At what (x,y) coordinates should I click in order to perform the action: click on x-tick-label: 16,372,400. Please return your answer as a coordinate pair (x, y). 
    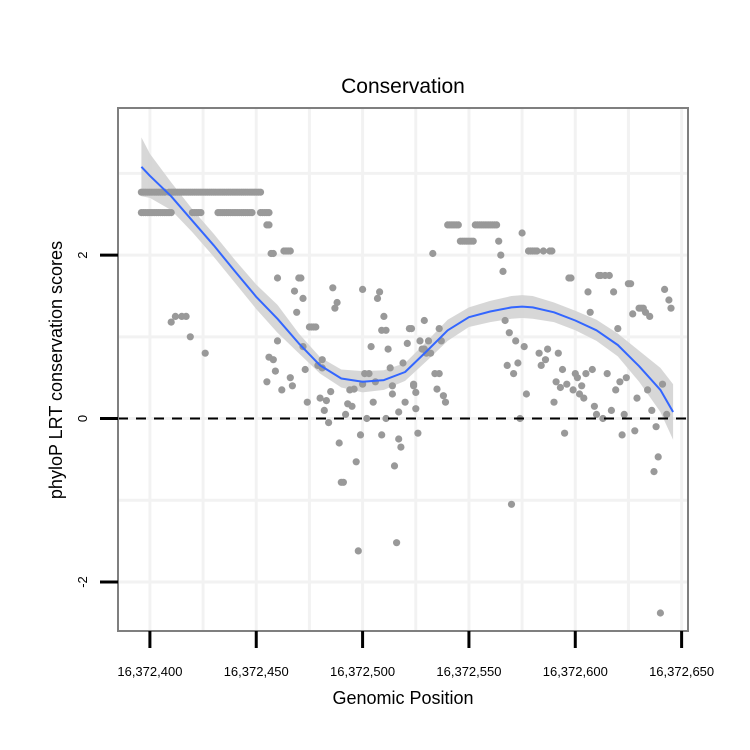
    Looking at the image, I should click on (149, 671).